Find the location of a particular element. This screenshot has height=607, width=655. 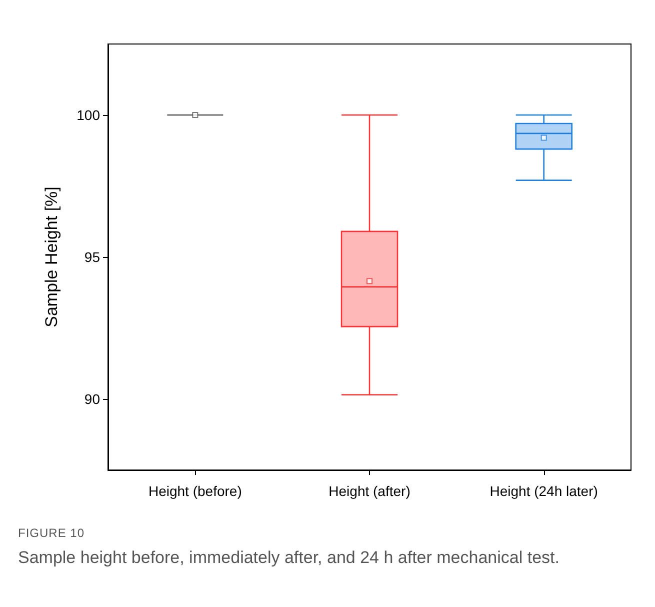

x-tick-label: Height (24h later) is located at coordinates (544, 491).